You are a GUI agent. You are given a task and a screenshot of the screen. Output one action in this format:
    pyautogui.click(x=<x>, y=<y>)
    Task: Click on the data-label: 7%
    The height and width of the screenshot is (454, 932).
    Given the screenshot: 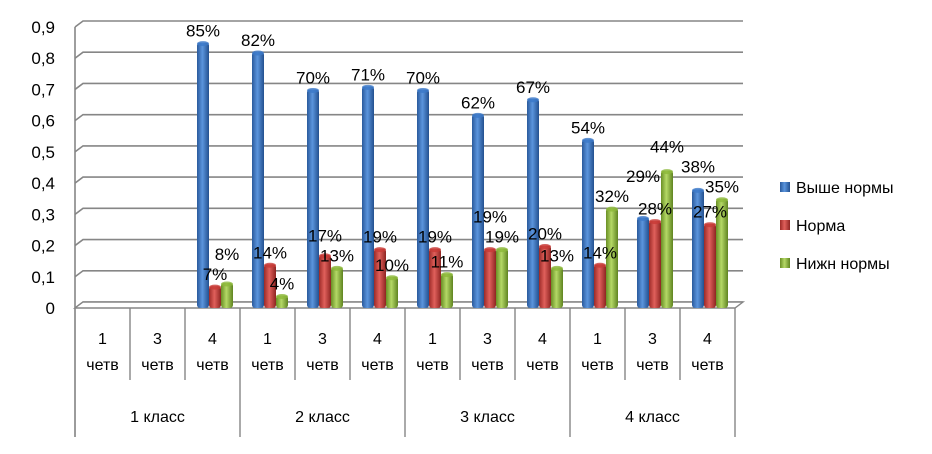 What is the action you would take?
    pyautogui.click(x=215, y=274)
    